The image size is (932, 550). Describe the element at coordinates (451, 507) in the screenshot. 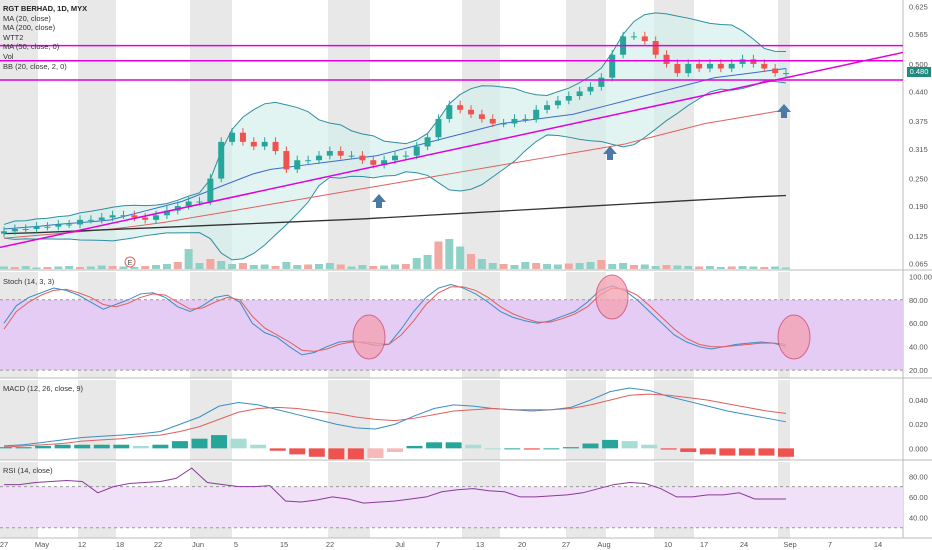

I see `rsi-band` at that location.